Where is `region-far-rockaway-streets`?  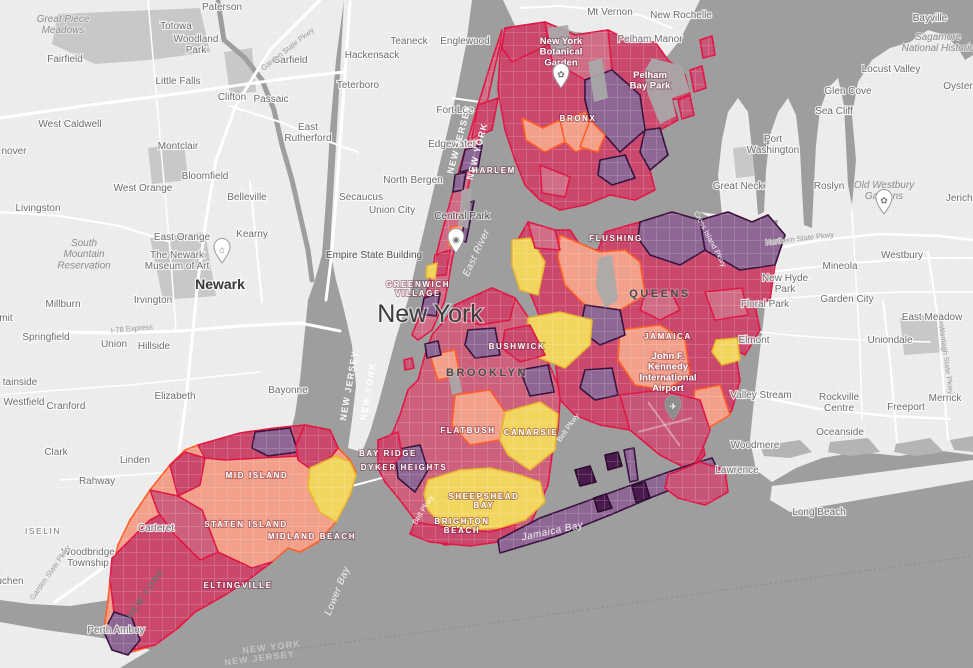
region-far-rockaway-streets is located at coordinates (696, 483).